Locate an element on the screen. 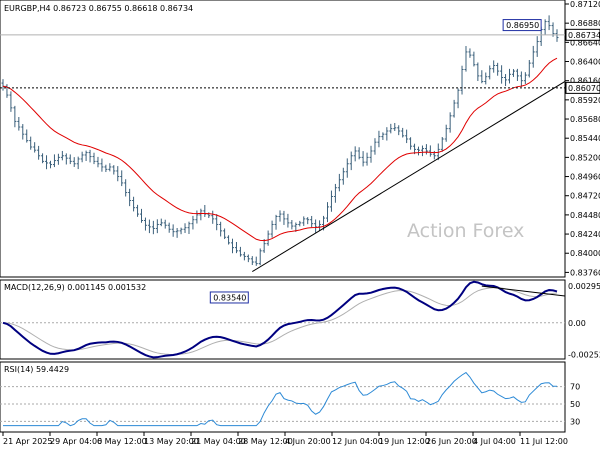 This screenshot has height=450, width=600. time-axis-label: 19 Jun 12:00 is located at coordinates (404, 441).